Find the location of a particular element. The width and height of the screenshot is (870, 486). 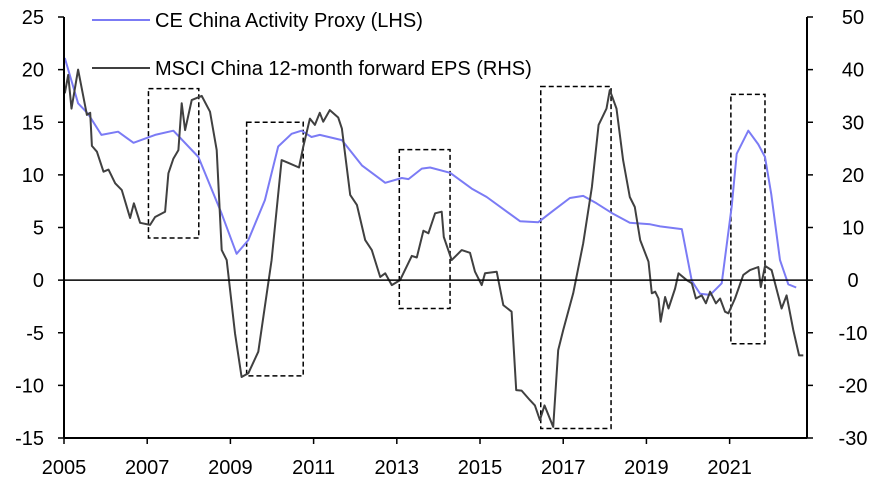

left-tick-label: -5 is located at coordinates (35, 334).